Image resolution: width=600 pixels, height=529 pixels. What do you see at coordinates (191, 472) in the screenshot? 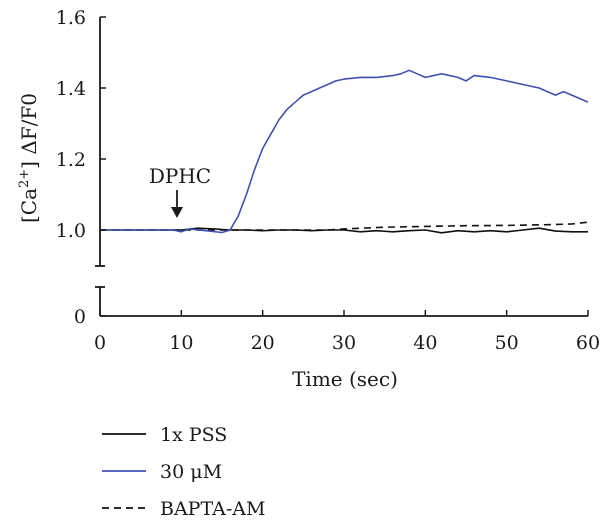
I see `legend-label: 30 μM` at bounding box center [191, 472].